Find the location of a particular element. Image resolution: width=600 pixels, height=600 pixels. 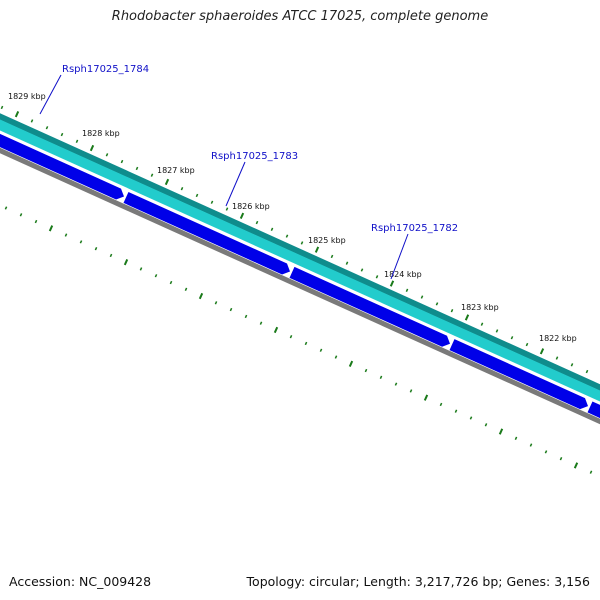

accession-info: Accession: NC_009428 is located at coordinates (80, 581).